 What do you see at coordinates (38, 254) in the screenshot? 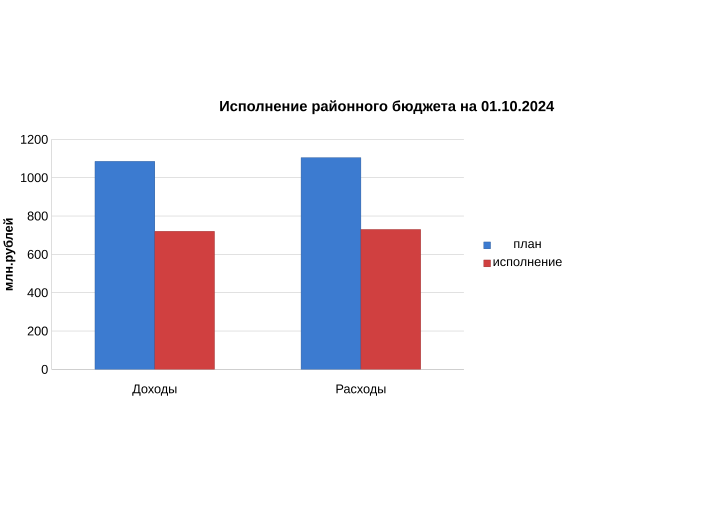
I see `y-tick-label: 600` at bounding box center [38, 254].